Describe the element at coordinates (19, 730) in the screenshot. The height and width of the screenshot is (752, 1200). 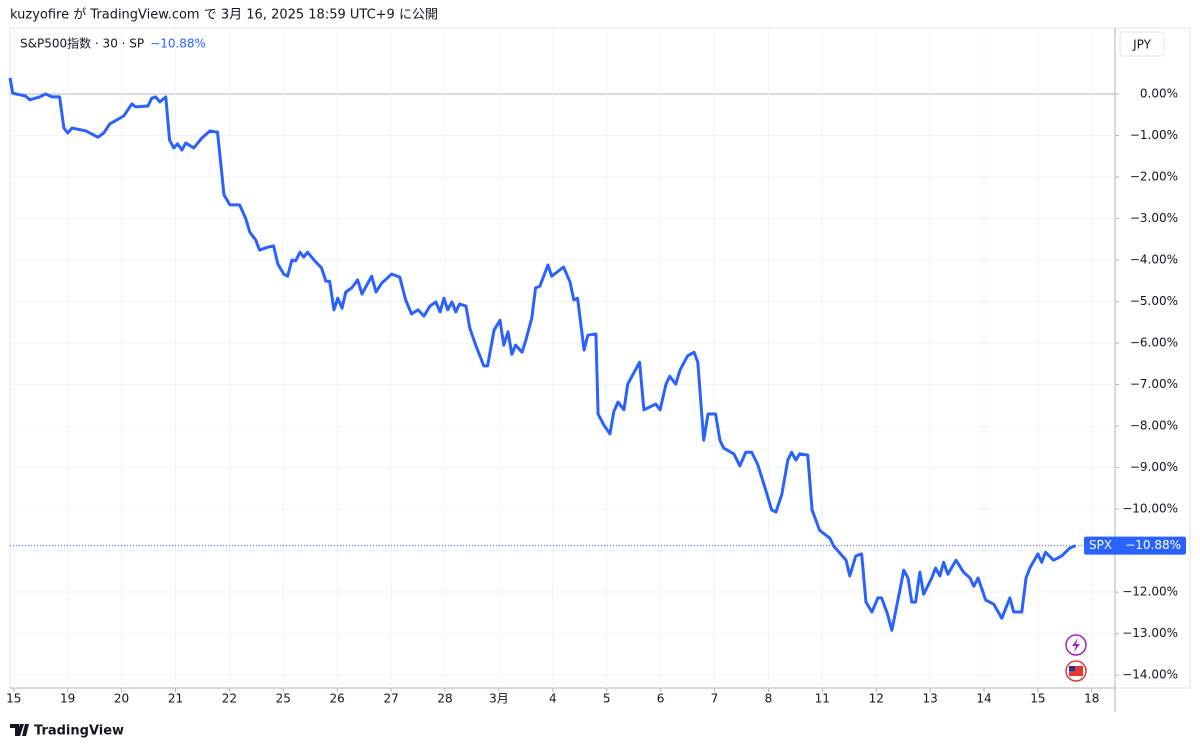
I see `brand-logo` at that location.